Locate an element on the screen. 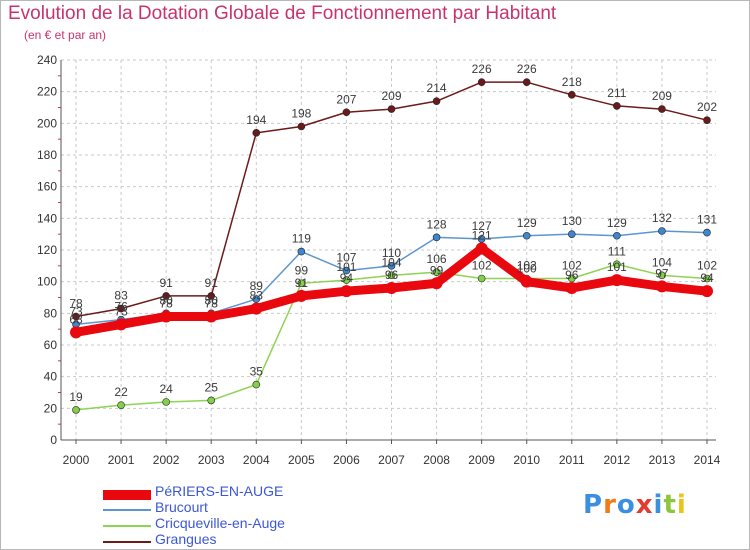 This screenshot has height=550, width=750. x-tick-label: 2001 is located at coordinates (121, 460).